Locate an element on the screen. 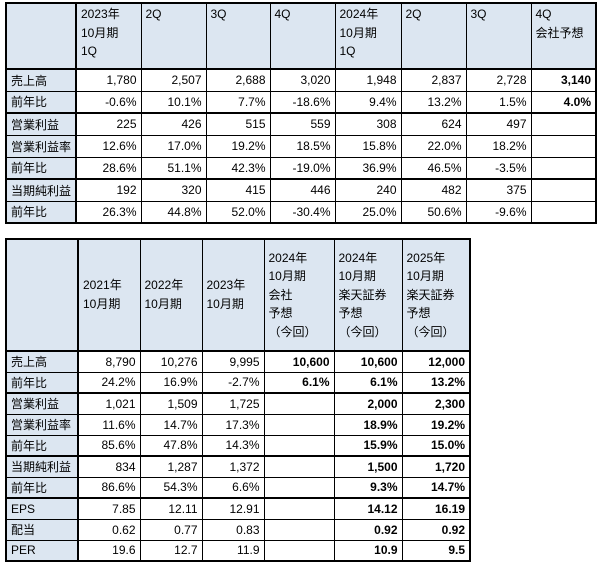  data-cell: -19.0% is located at coordinates (302, 168).